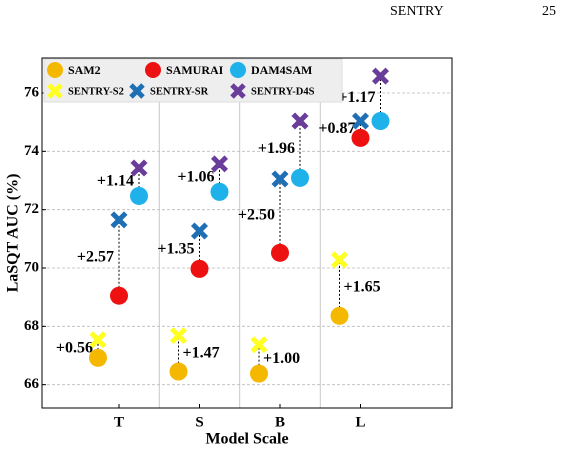 This screenshot has height=457, width=566. What do you see at coordinates (256, 215) in the screenshot?
I see `gain-label: +2.50` at bounding box center [256, 215].